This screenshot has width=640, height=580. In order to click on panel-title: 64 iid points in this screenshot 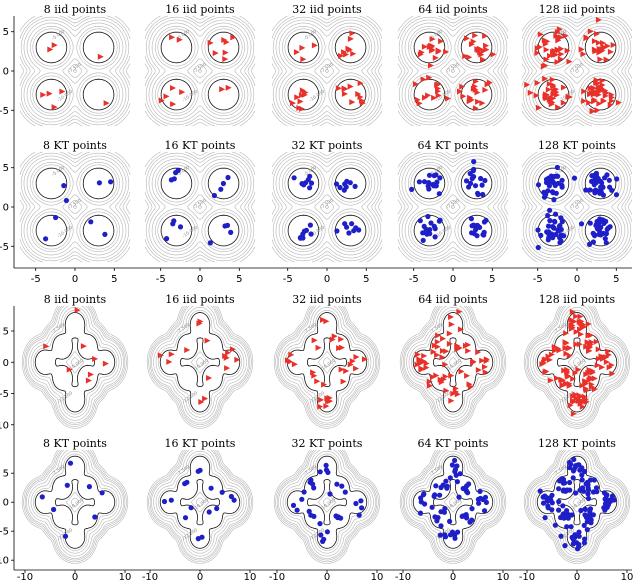, I will do `click(453, 9)`.